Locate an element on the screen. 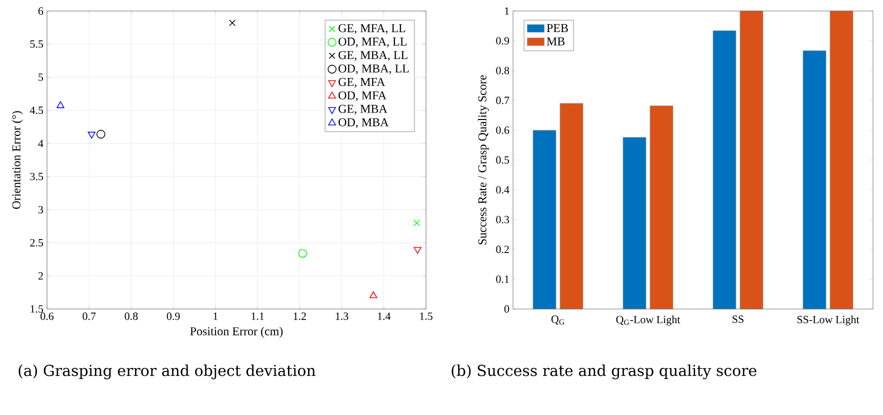 This screenshot has height=415, width=883. x-tick-label: SS is located at coordinates (738, 319).